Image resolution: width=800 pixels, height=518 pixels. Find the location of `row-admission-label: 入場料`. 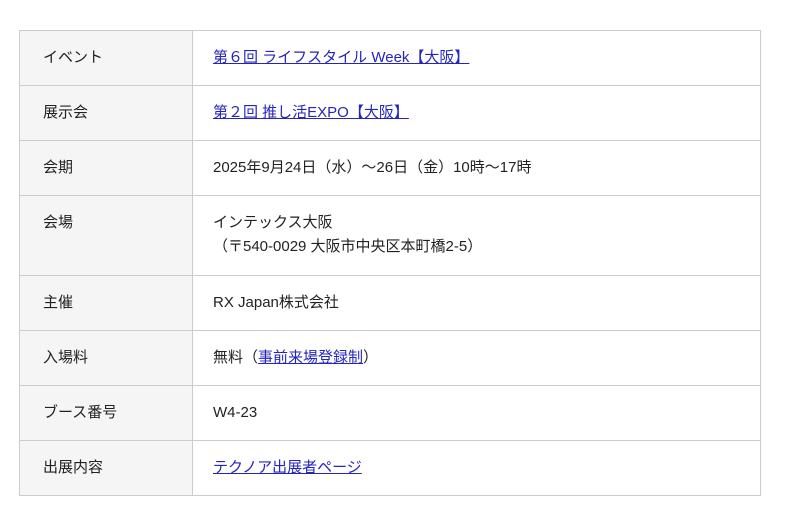

row-admission-label: 入場料 is located at coordinates (106, 358).